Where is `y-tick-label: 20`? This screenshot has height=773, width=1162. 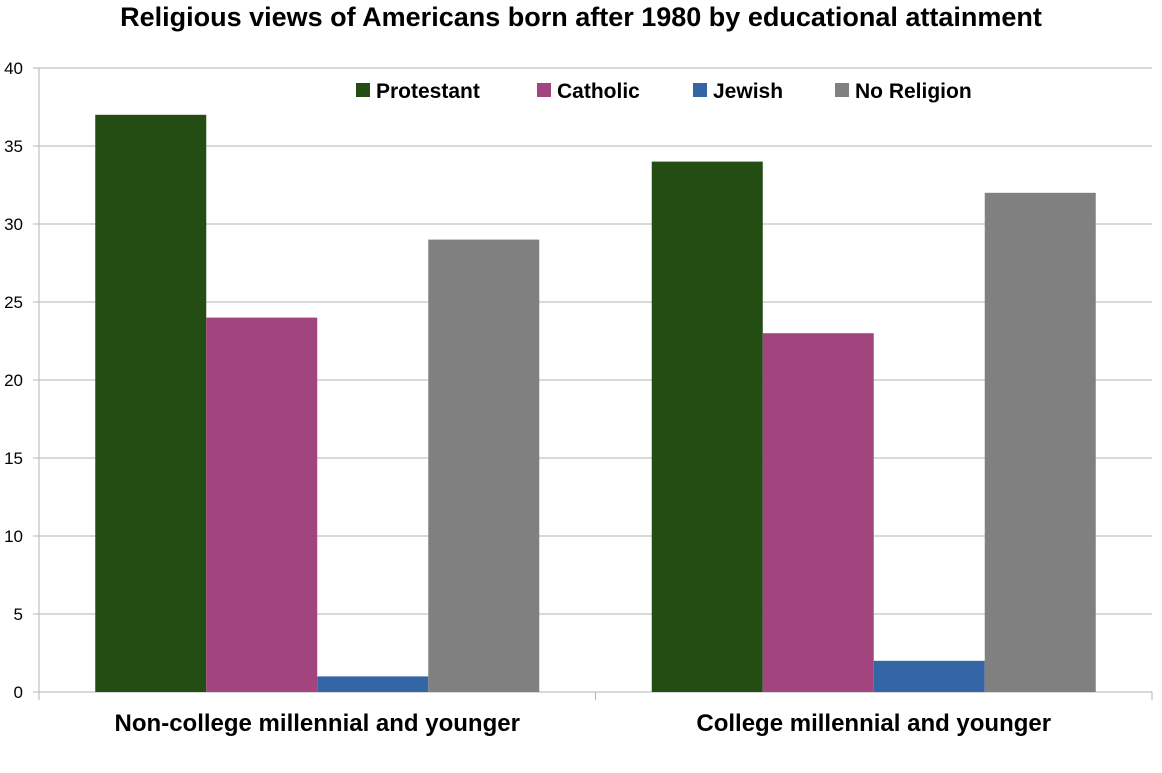 y-tick-label: 20 is located at coordinates (13, 380).